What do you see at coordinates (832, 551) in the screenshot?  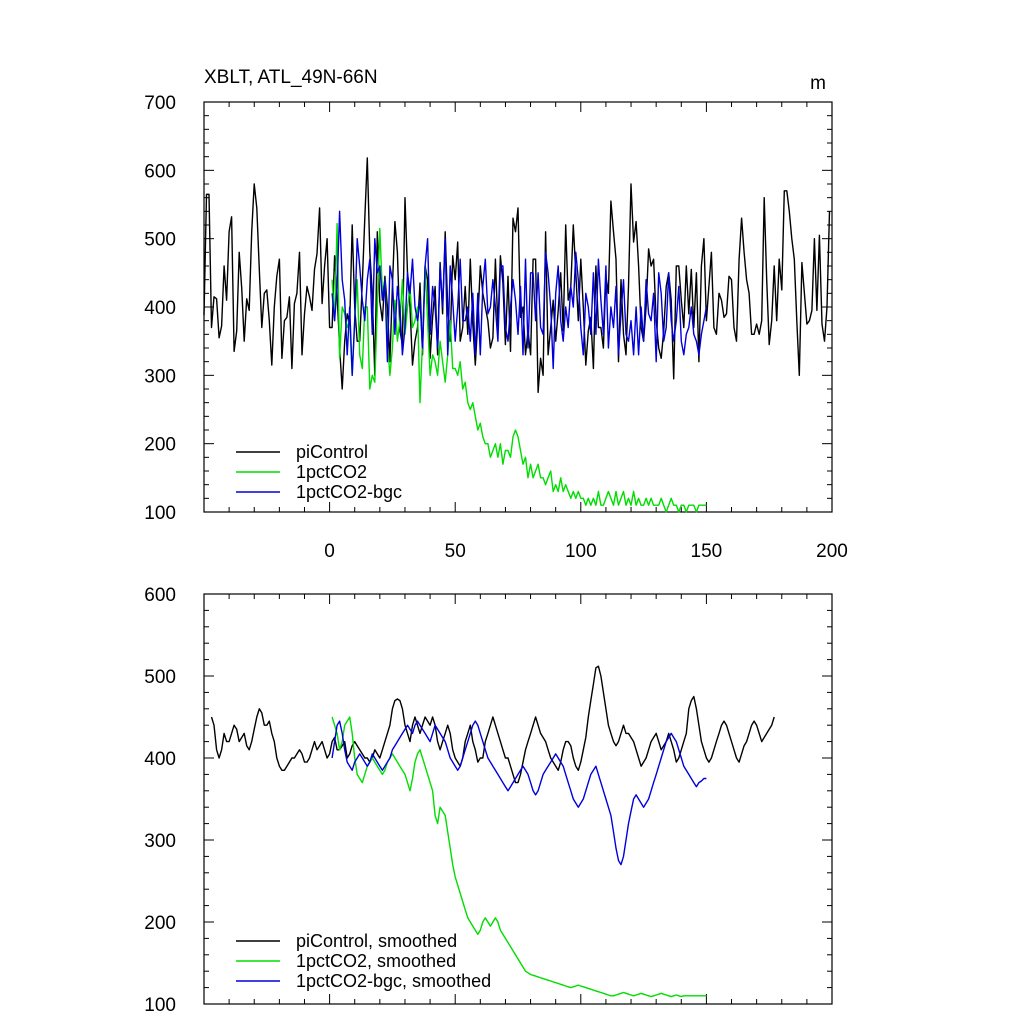 I see `x-tick-label: 200` at bounding box center [832, 551].